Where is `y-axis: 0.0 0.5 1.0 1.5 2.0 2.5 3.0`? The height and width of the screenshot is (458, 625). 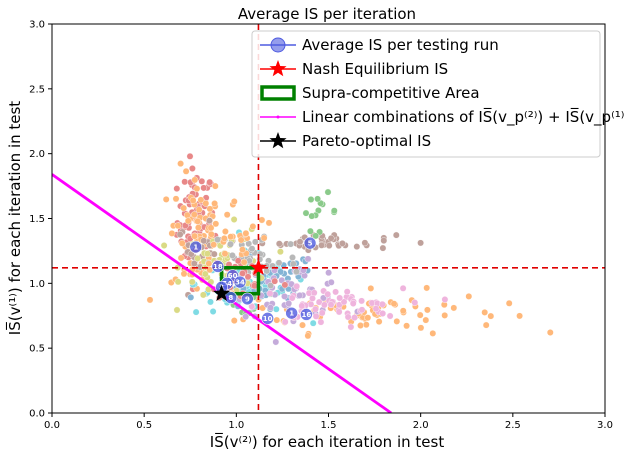 y-axis: 0.0 0.5 1.0 1.5 2.0 2.5 3.0 is located at coordinates (40, 220).